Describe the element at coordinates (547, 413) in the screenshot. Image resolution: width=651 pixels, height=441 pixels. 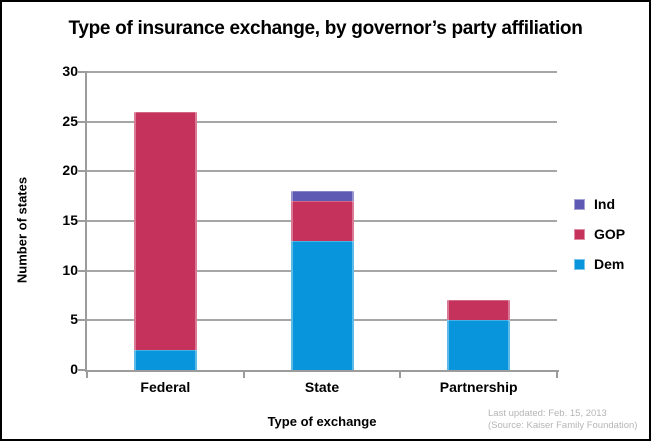
I see `last-updated-text: Last updated: Feb. 15, 2013` at that location.